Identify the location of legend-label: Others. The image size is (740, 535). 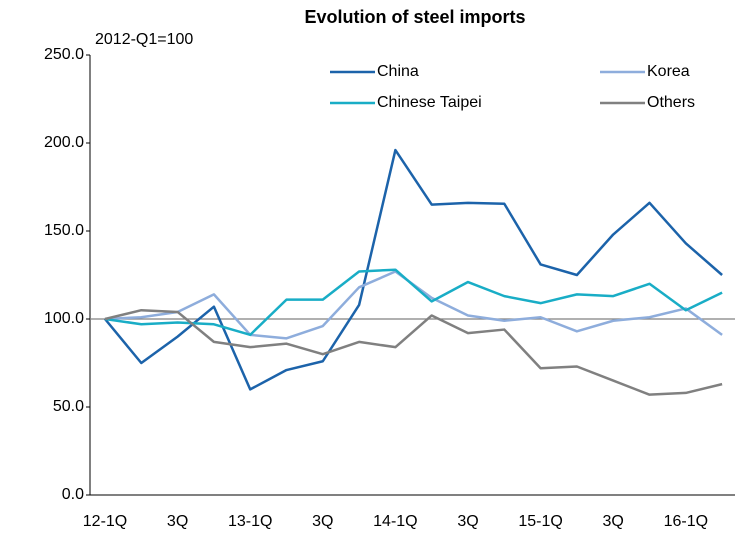
(671, 102).